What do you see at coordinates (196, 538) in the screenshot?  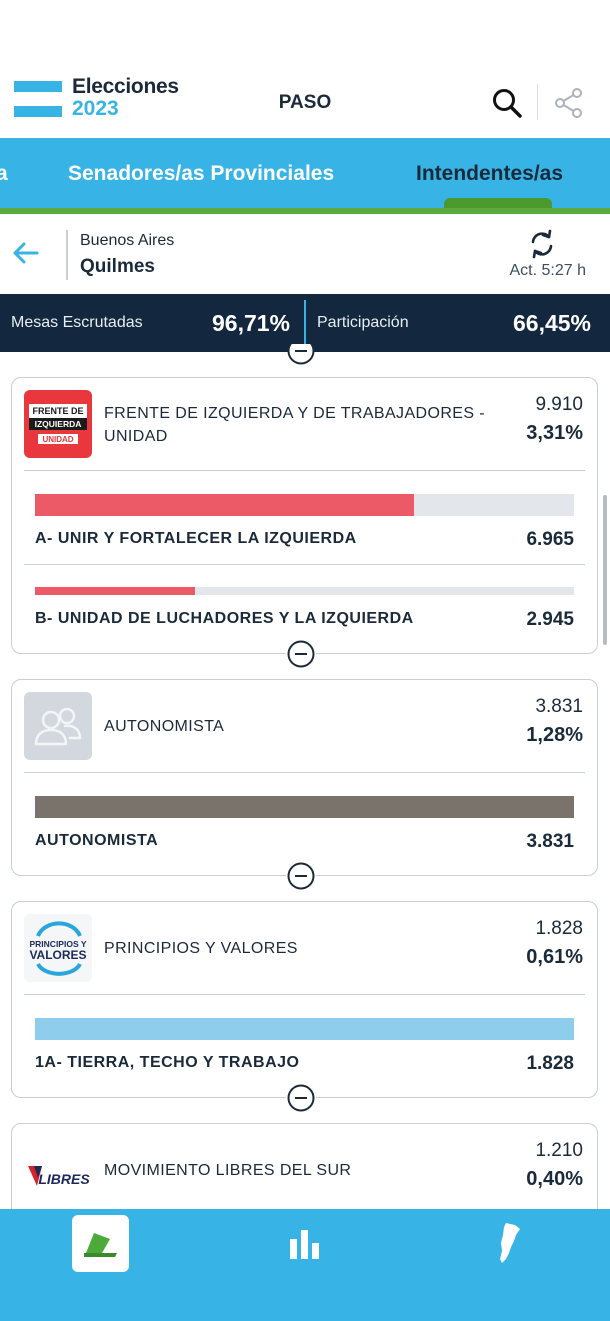 I see `list-name: A- UNIR Y FORTALECER LA IZQUIERDA` at bounding box center [196, 538].